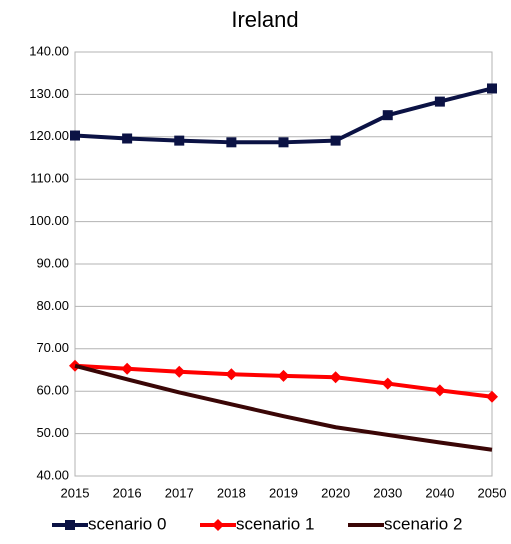 Image resolution: width=511 pixels, height=544 pixels. I want to click on y-tick-label: 70.00, so click(52, 347).